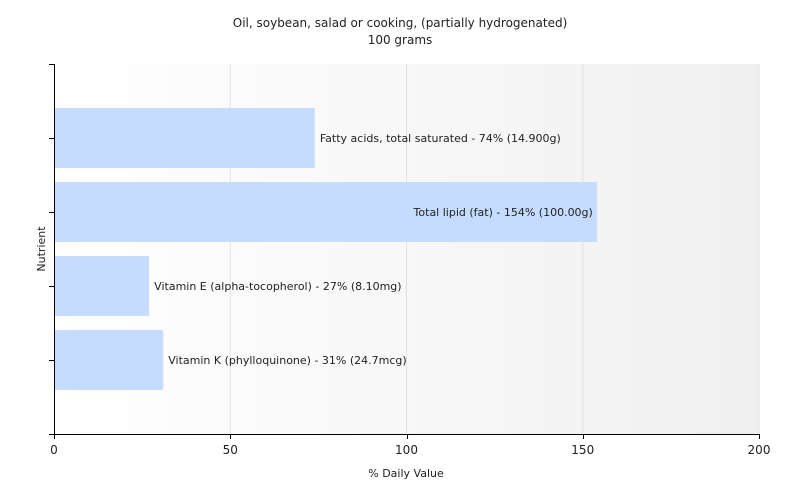 The image size is (800, 500). I want to click on bar-label: Total lipid (fat) - 154% (100.00g), so click(503, 212).